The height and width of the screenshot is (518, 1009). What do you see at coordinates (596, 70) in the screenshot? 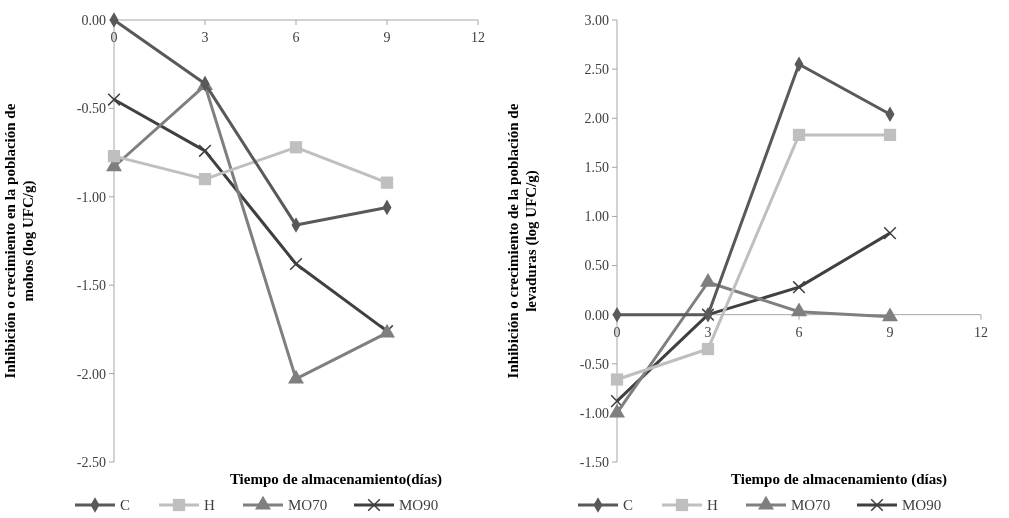
I see `y-tick-label: 2.50` at bounding box center [596, 70].